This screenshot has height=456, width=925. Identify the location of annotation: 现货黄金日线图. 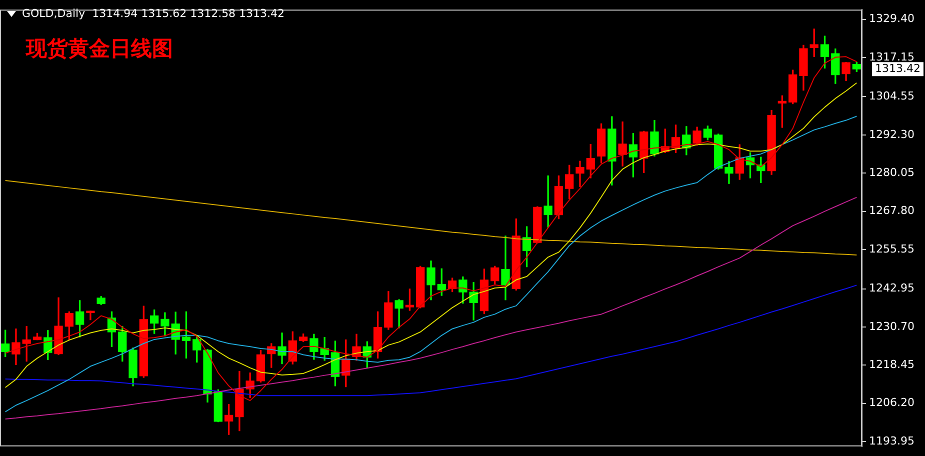
(99, 48).